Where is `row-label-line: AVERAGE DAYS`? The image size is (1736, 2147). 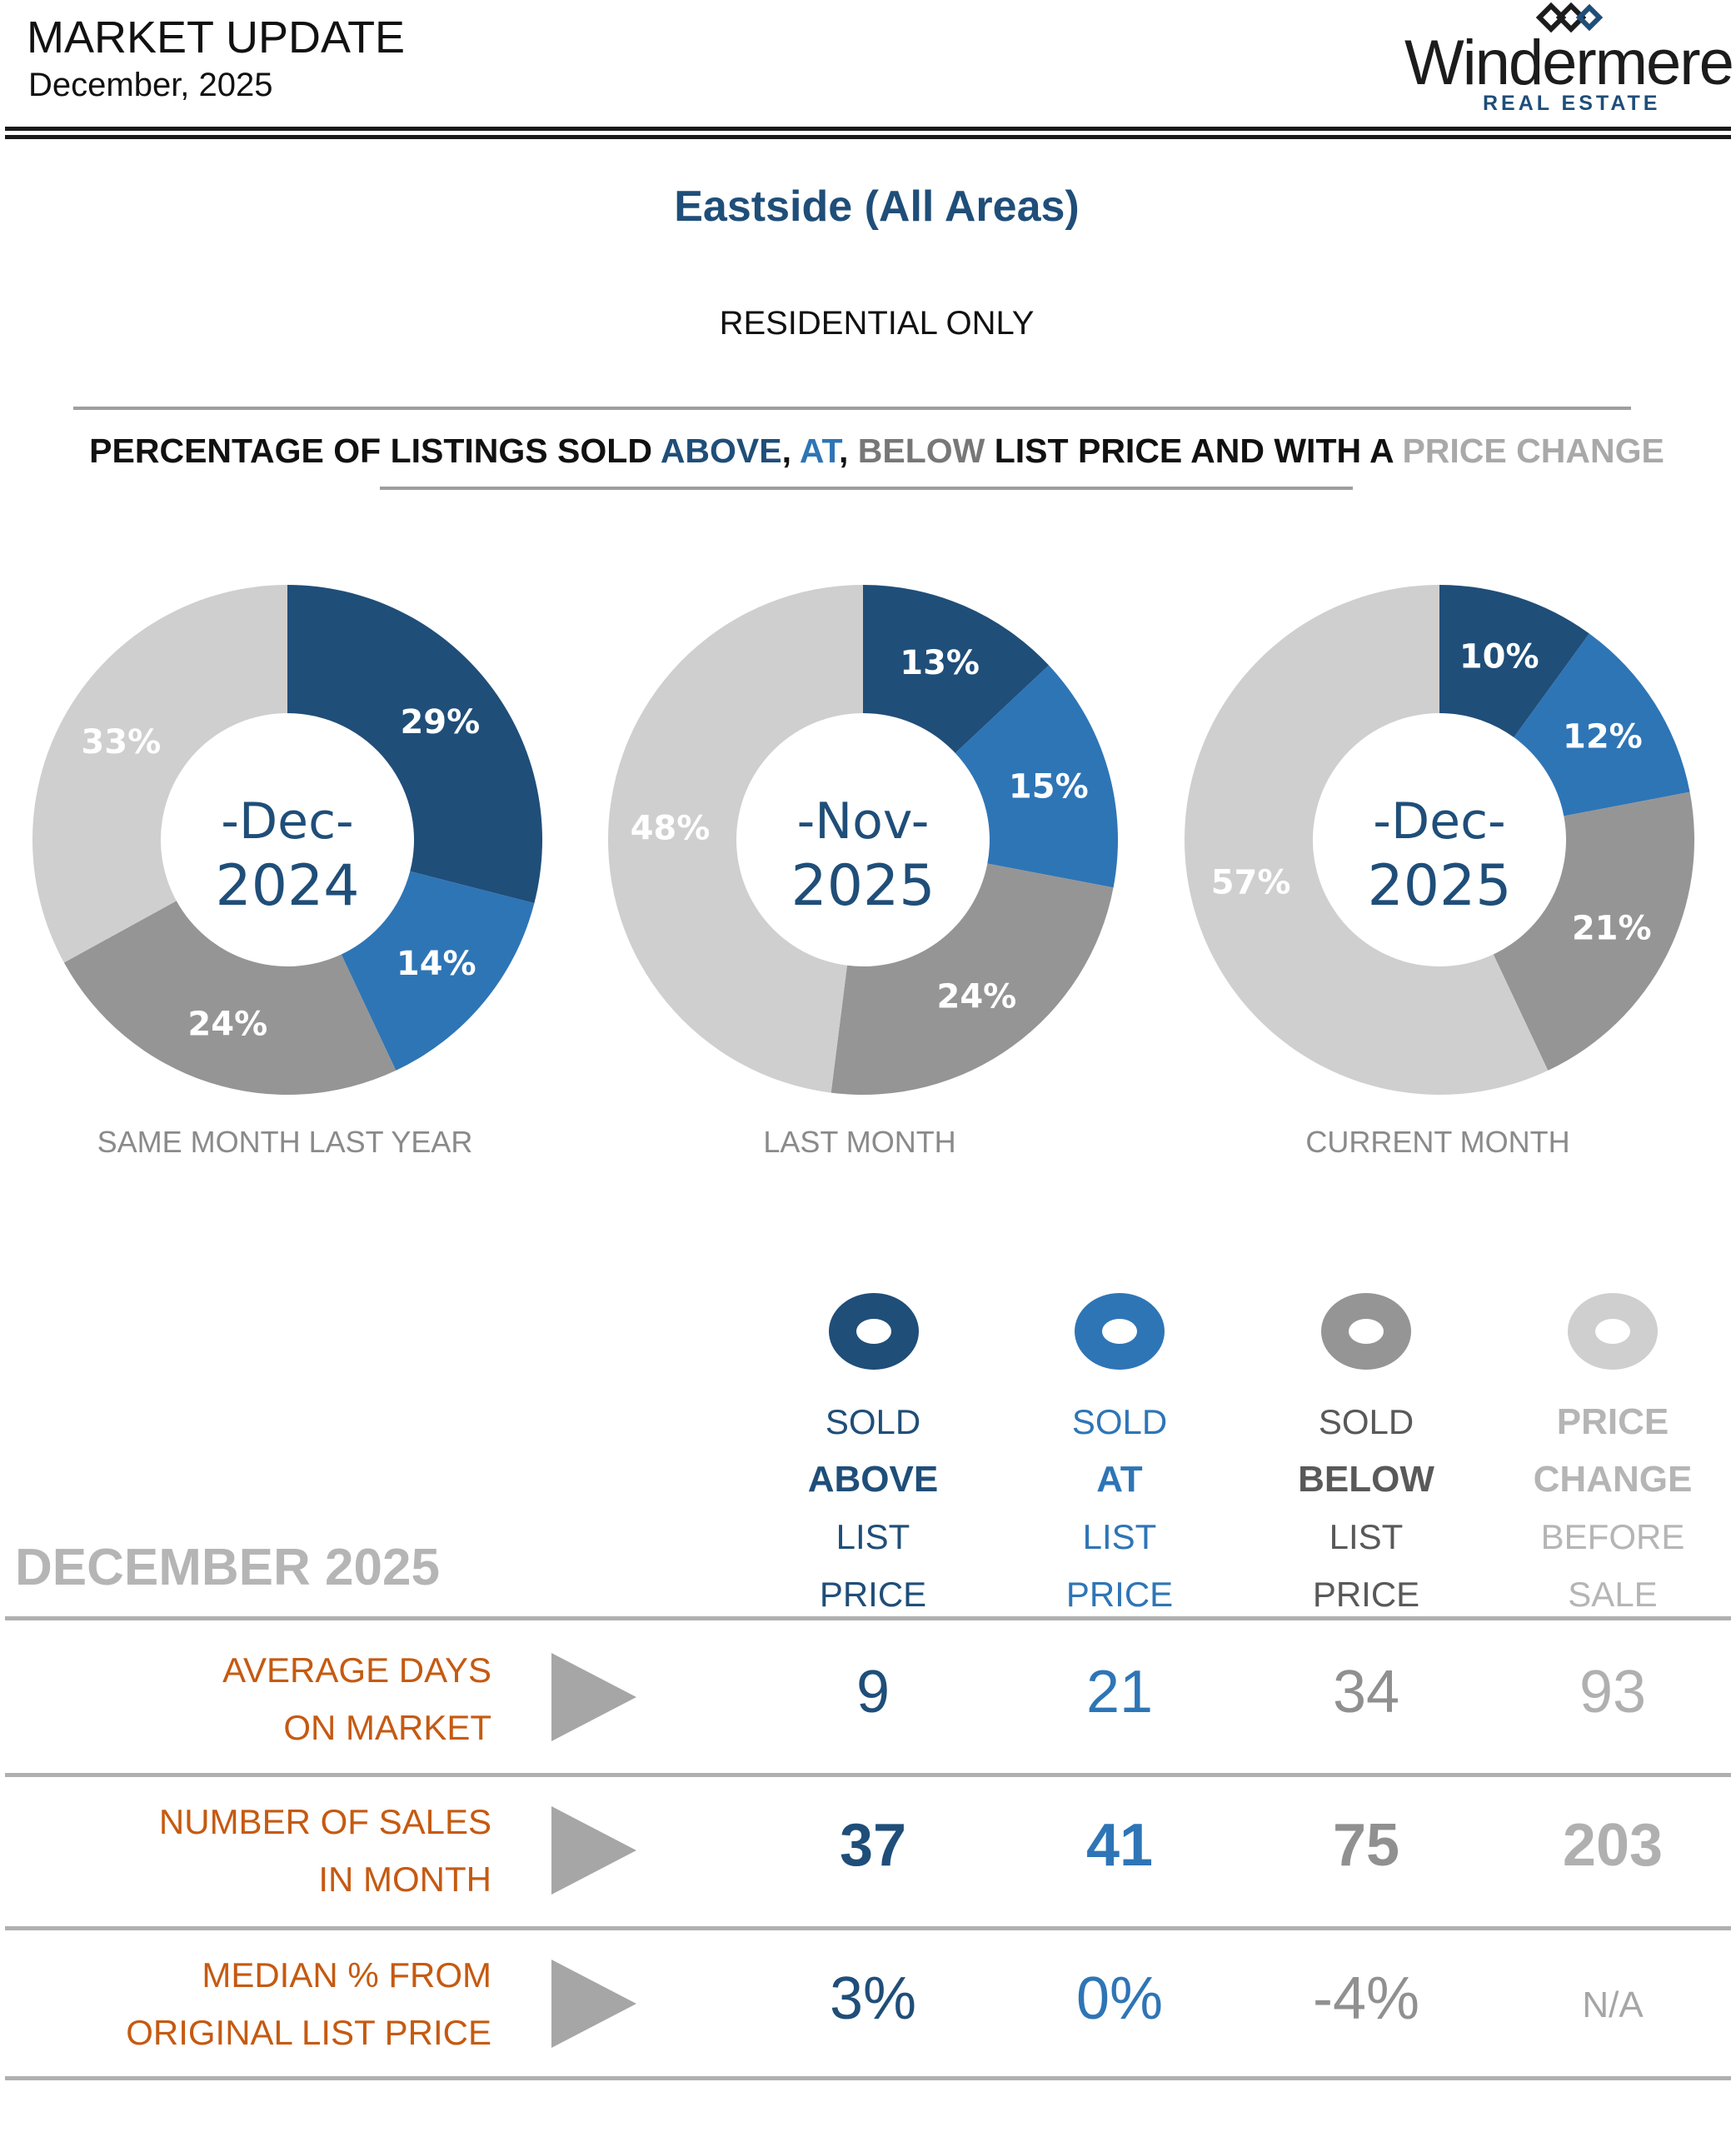 row-label-line: AVERAGE DAYS is located at coordinates (356, 1670).